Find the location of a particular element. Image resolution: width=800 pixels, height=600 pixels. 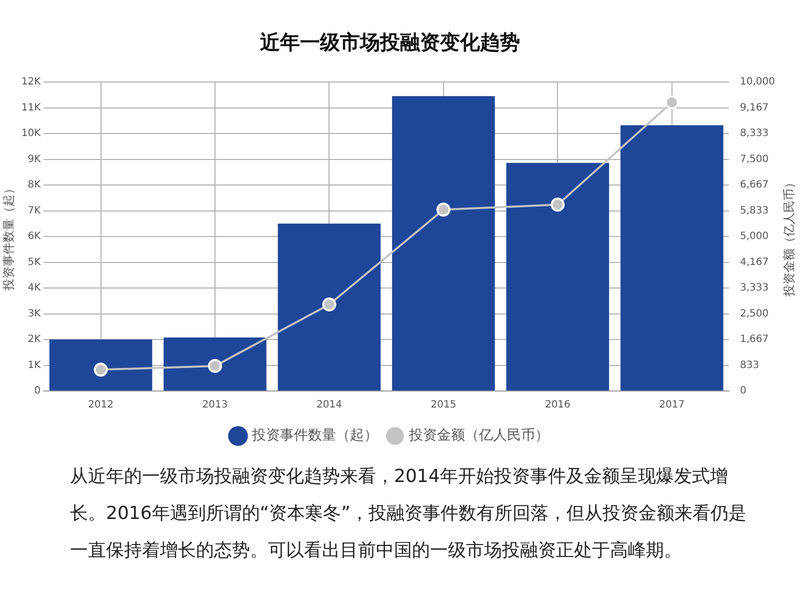

y-tick-label: 6K is located at coordinates (35, 236).